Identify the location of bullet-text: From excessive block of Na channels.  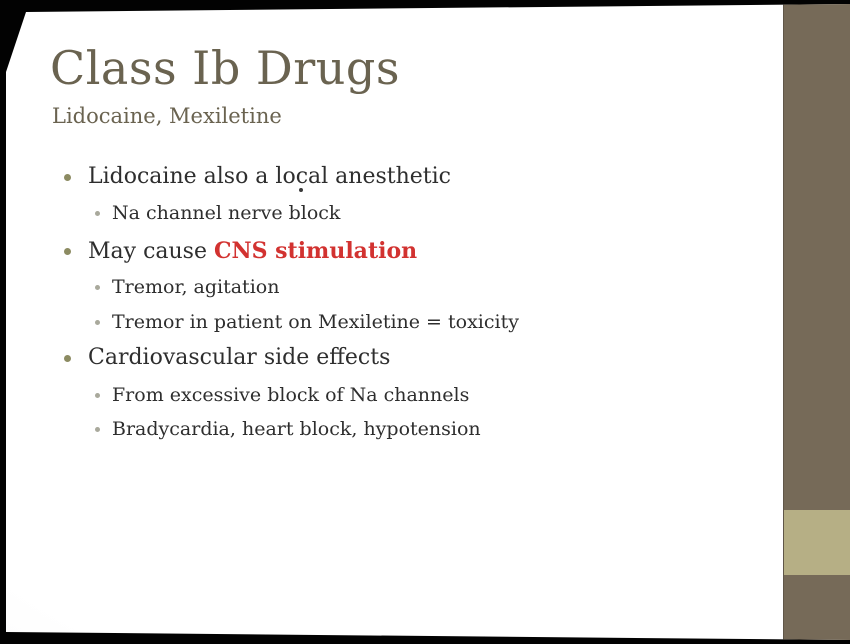
(291, 395).